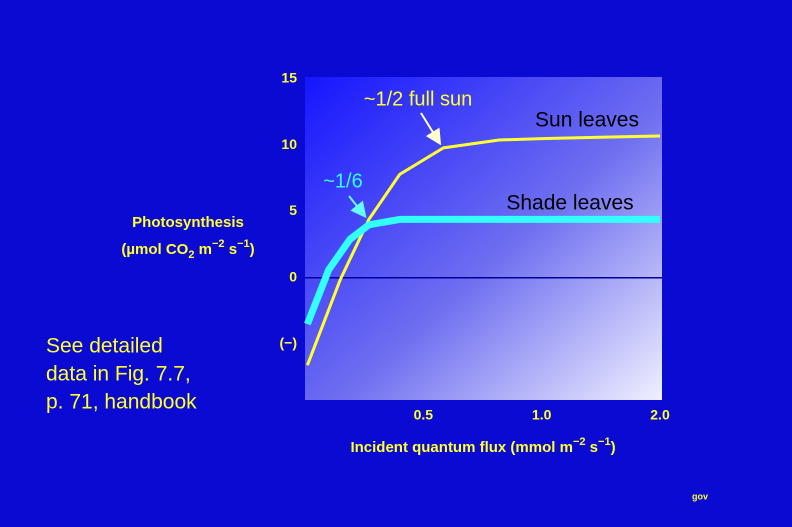 The image size is (792, 527). I want to click on x-tick-label: 1.0, so click(542, 415).